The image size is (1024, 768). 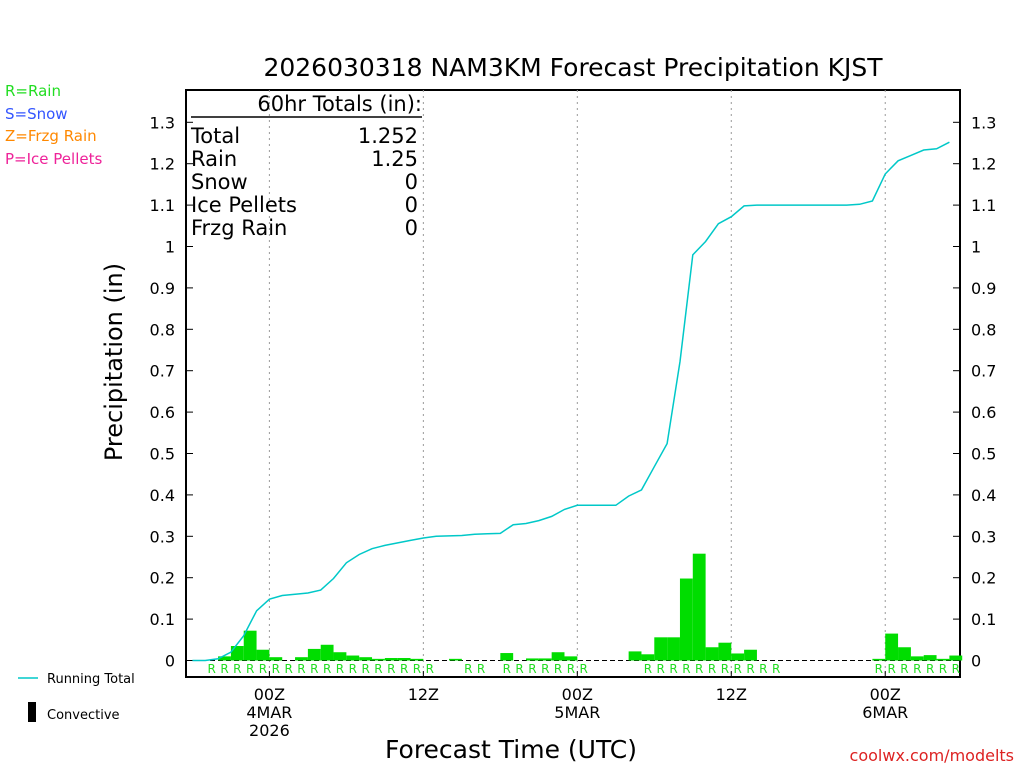 What do you see at coordinates (244, 205) in the screenshot?
I see `totals-label-ice-pellets: Ice Pellets` at bounding box center [244, 205].